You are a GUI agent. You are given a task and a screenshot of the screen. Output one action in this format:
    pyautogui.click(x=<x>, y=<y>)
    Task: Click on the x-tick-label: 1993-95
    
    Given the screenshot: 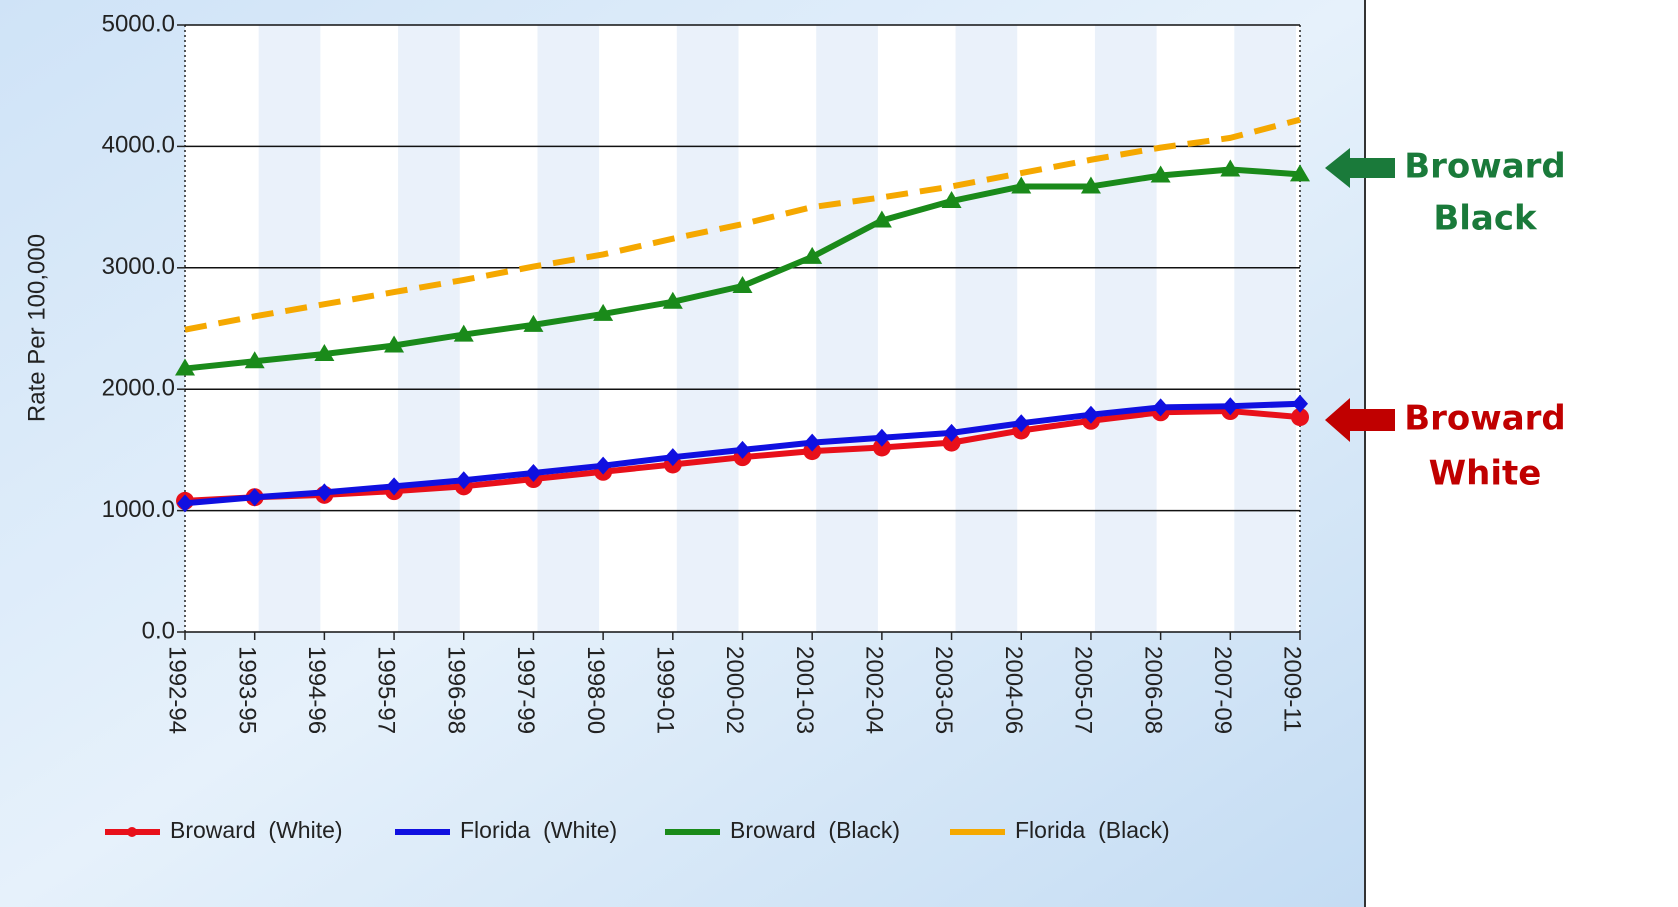 What is the action you would take?
    pyautogui.click(x=246, y=690)
    